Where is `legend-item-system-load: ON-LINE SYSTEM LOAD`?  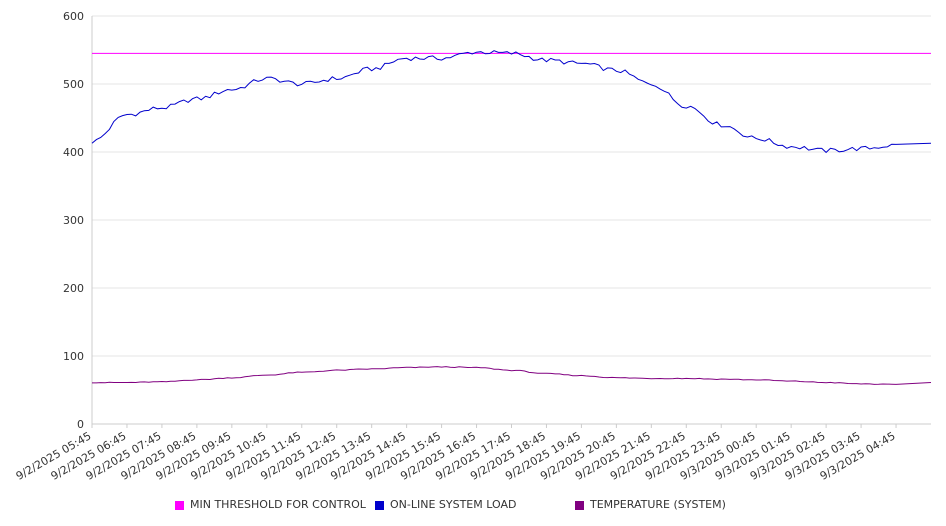 legend-item-system-load: ON-LINE SYSTEM LOAD is located at coordinates (445, 505).